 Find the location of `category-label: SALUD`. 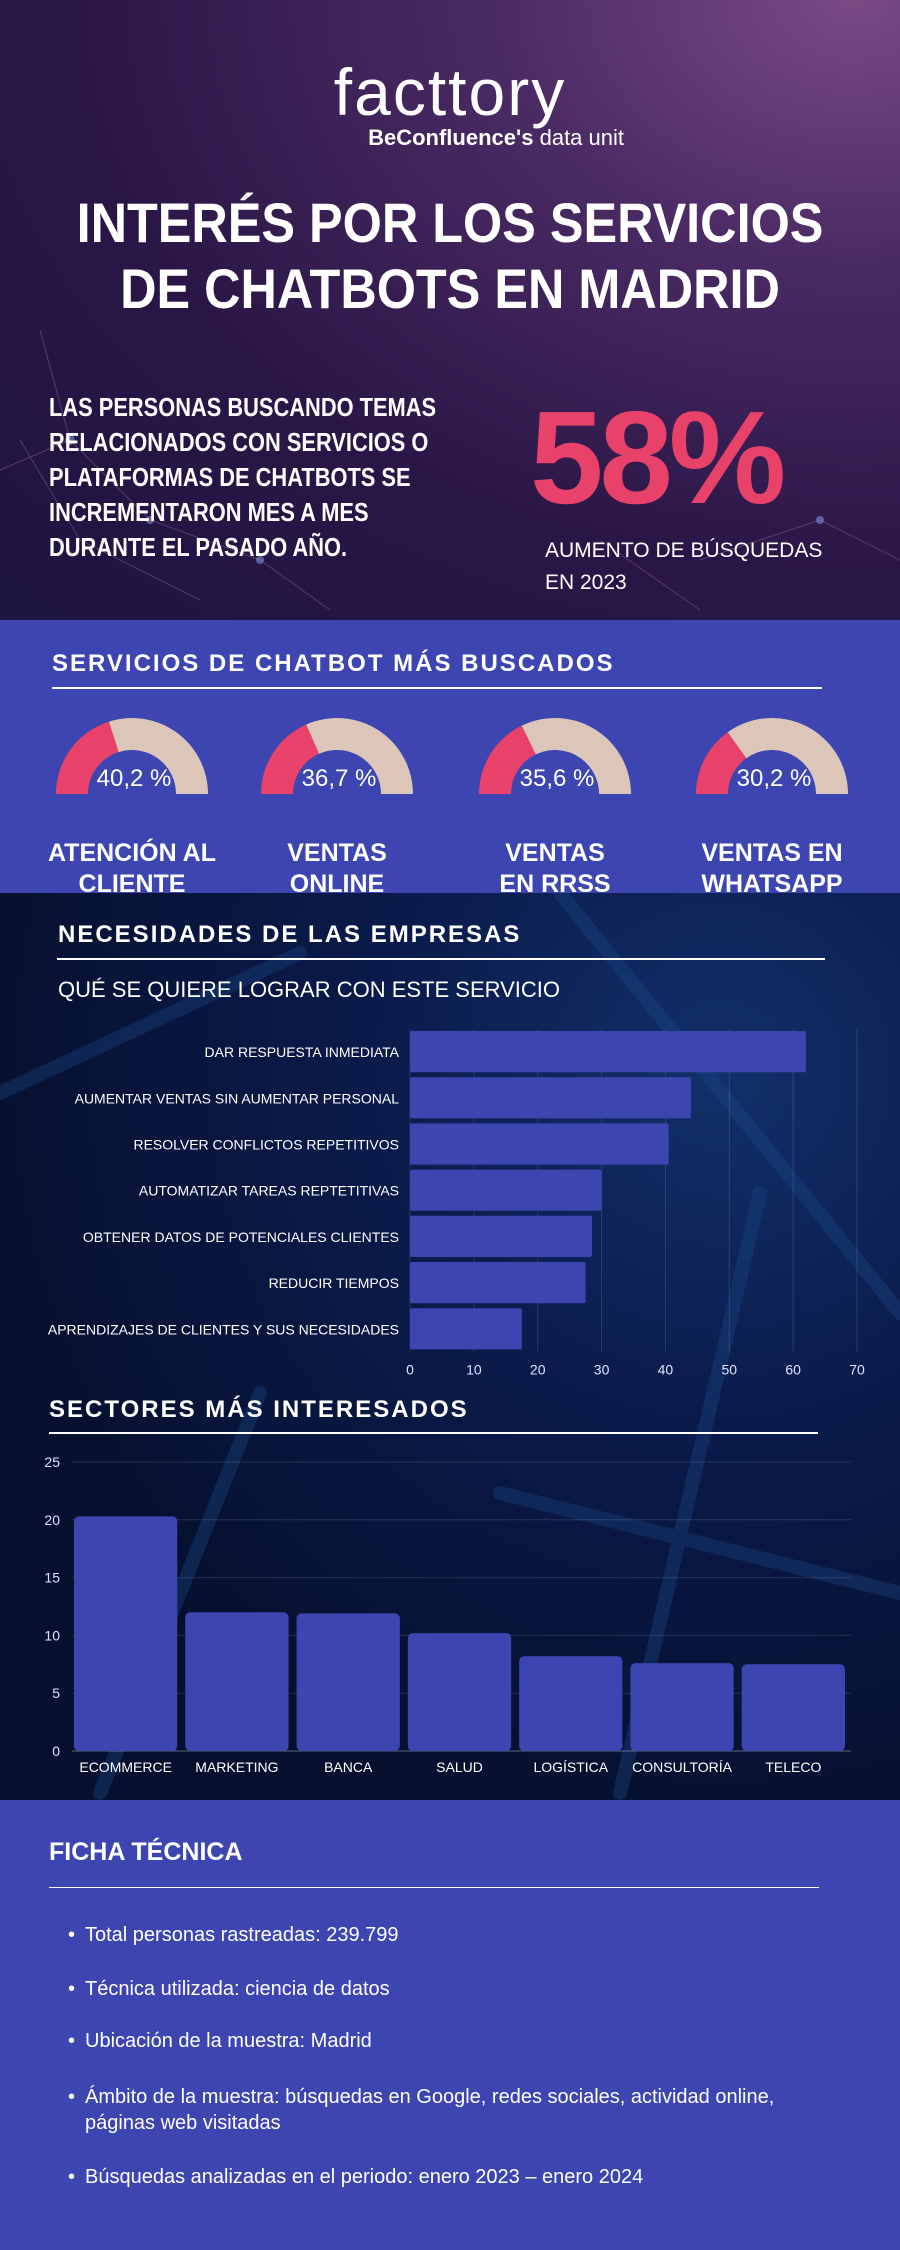

category-label: SALUD is located at coordinates (459, 1767).